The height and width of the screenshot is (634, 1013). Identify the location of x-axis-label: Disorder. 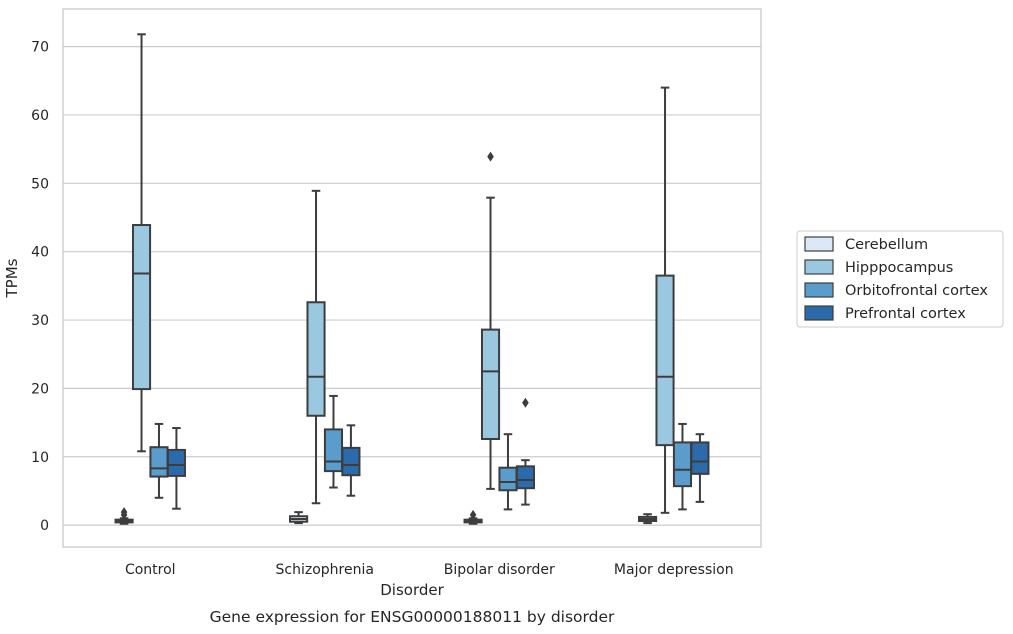
(412, 590).